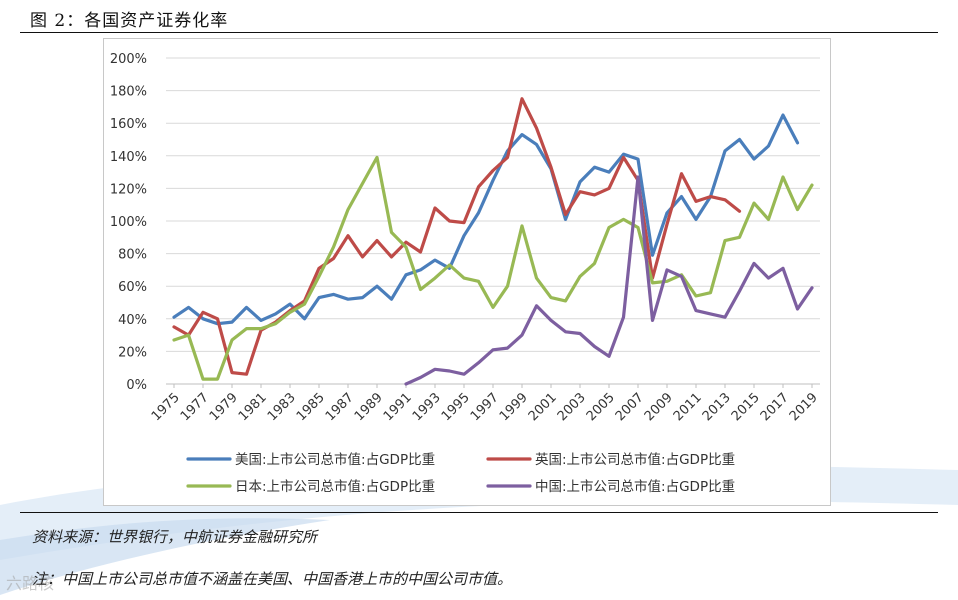  Describe the element at coordinates (635, 486) in the screenshot. I see `legend-label-china: 中国:上市公司总市值:占GDP比重` at that location.